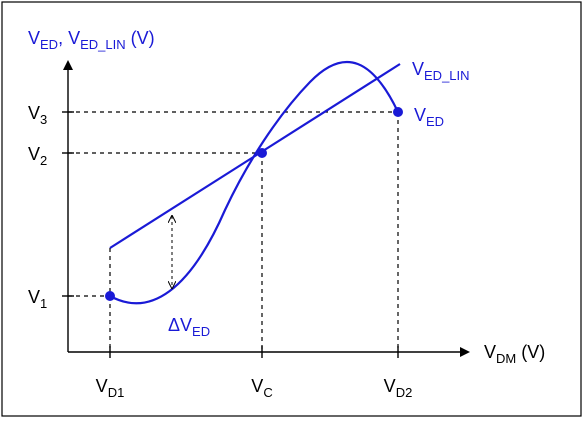 Image resolution: width=585 pixels, height=425 pixels. Describe the element at coordinates (189, 327) in the screenshot. I see `label-delta-ved: ΔVED` at that location.